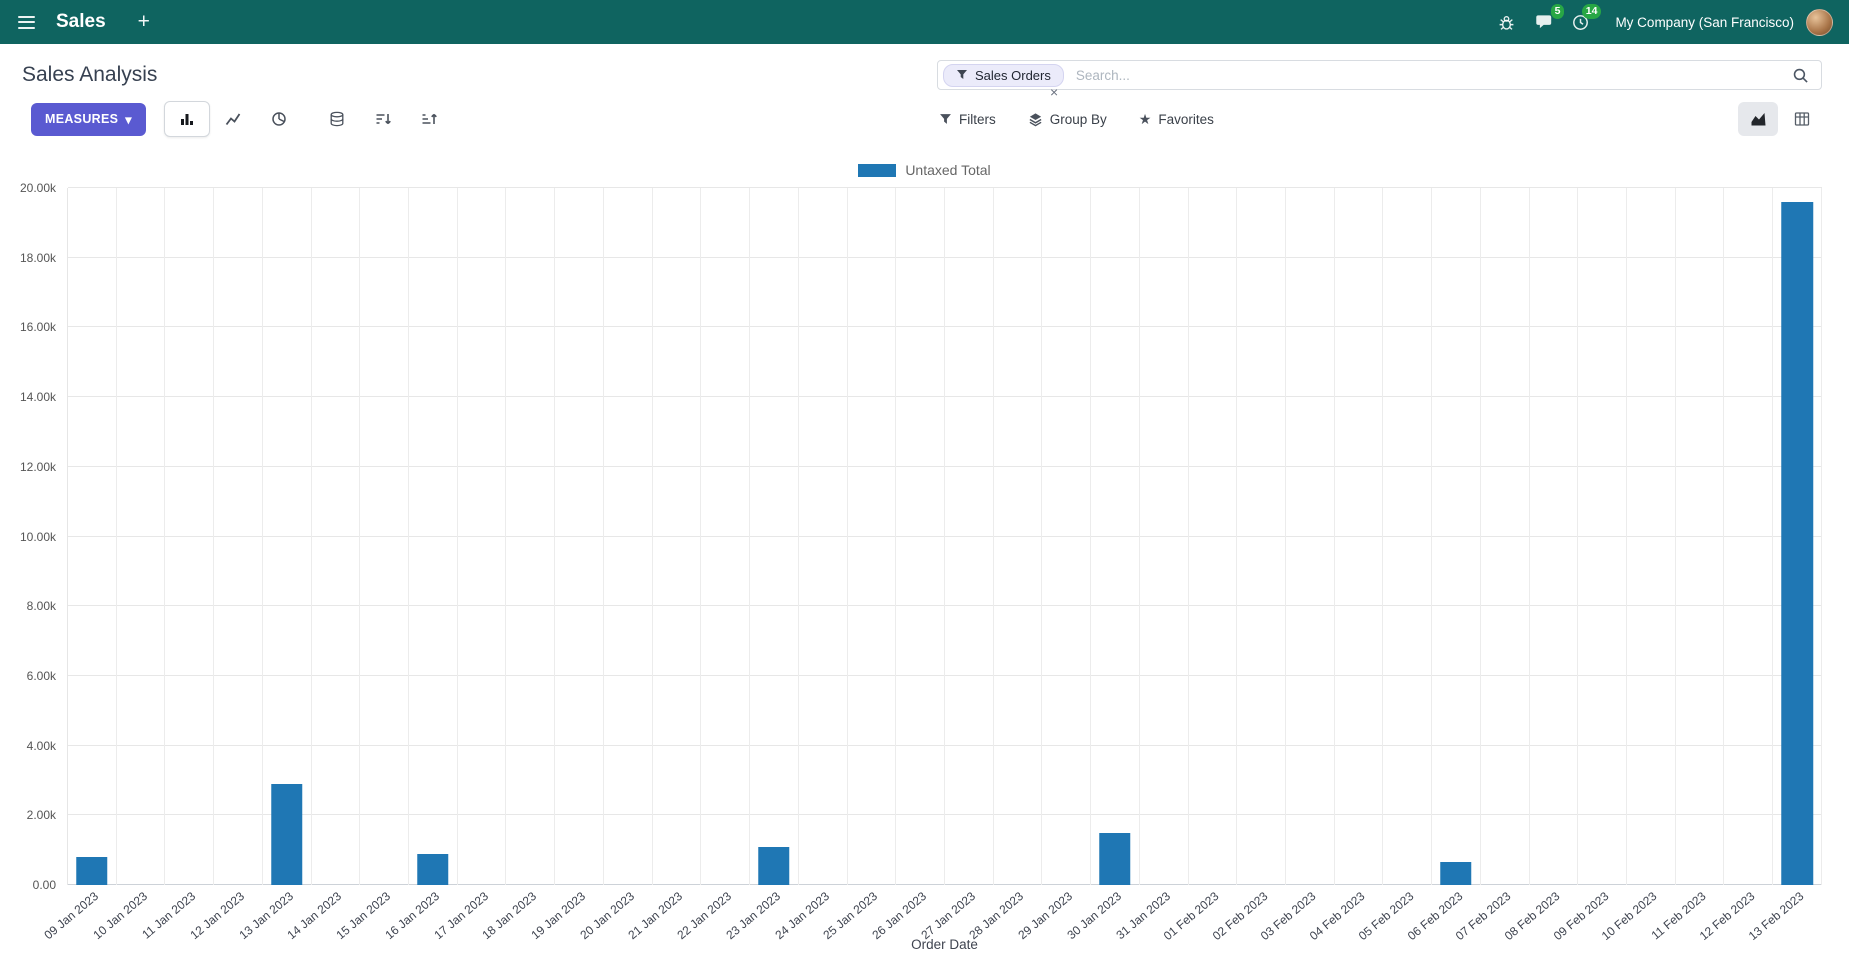 This screenshot has width=1849, height=958. What do you see at coordinates (1637, 565) in the screenshot?
I see `chart-column: 10 Feb 2023` at bounding box center [1637, 565].